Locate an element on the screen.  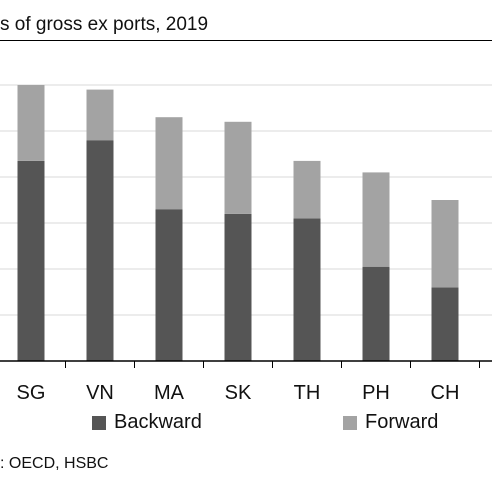
legend-item-backward: Backward is located at coordinates (147, 422).